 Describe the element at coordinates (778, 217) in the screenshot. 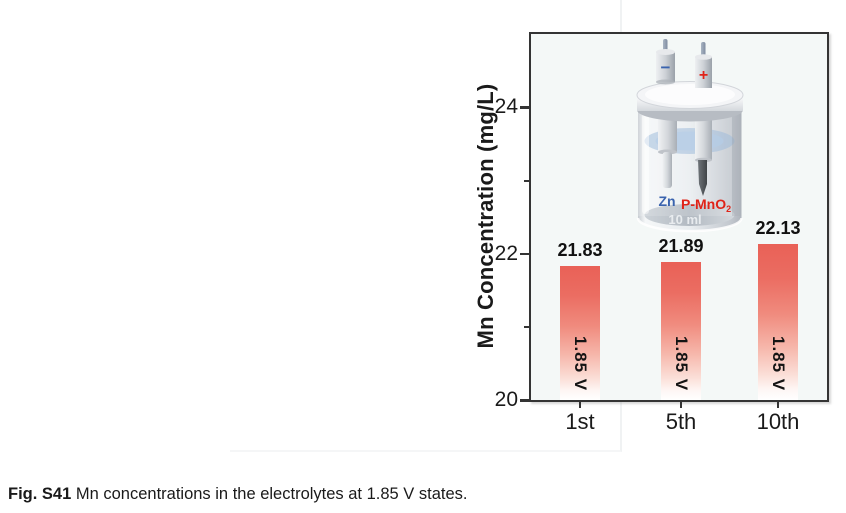

I see `bar-group-10th: 22.13 1.85 V` at that location.